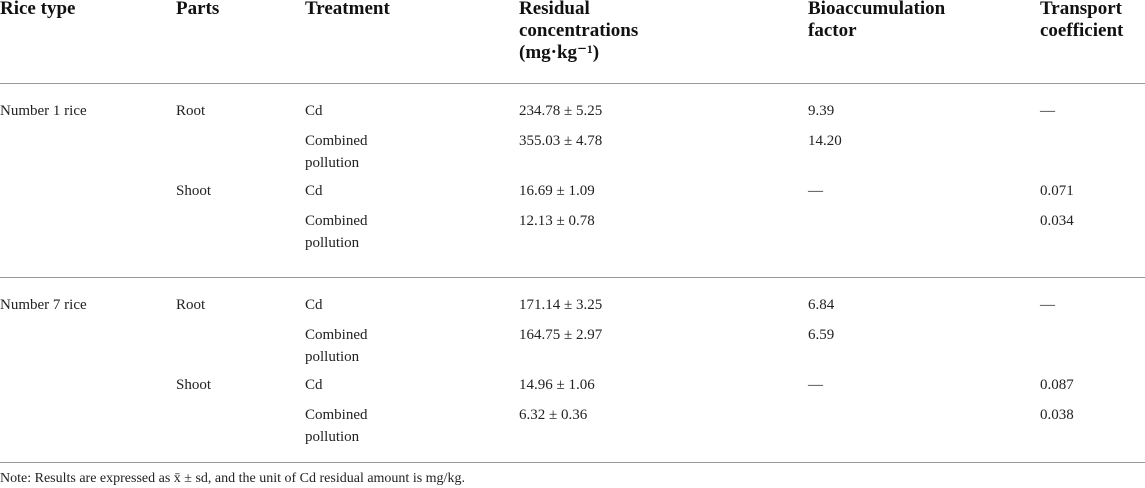  I want to click on bioaccumulation-factor: 6.59, so click(821, 335).